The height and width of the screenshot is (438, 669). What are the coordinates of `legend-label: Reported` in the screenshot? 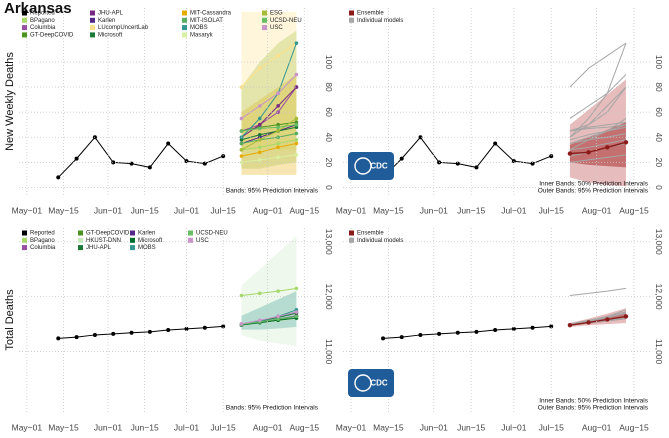 It's located at (42, 234).